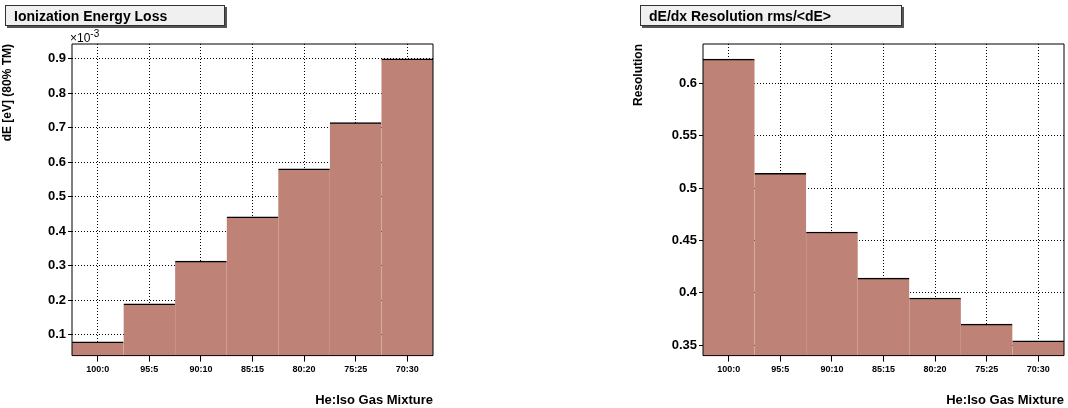  I want to click on annotation: ×10$^{-3}$, so click(85, 36).